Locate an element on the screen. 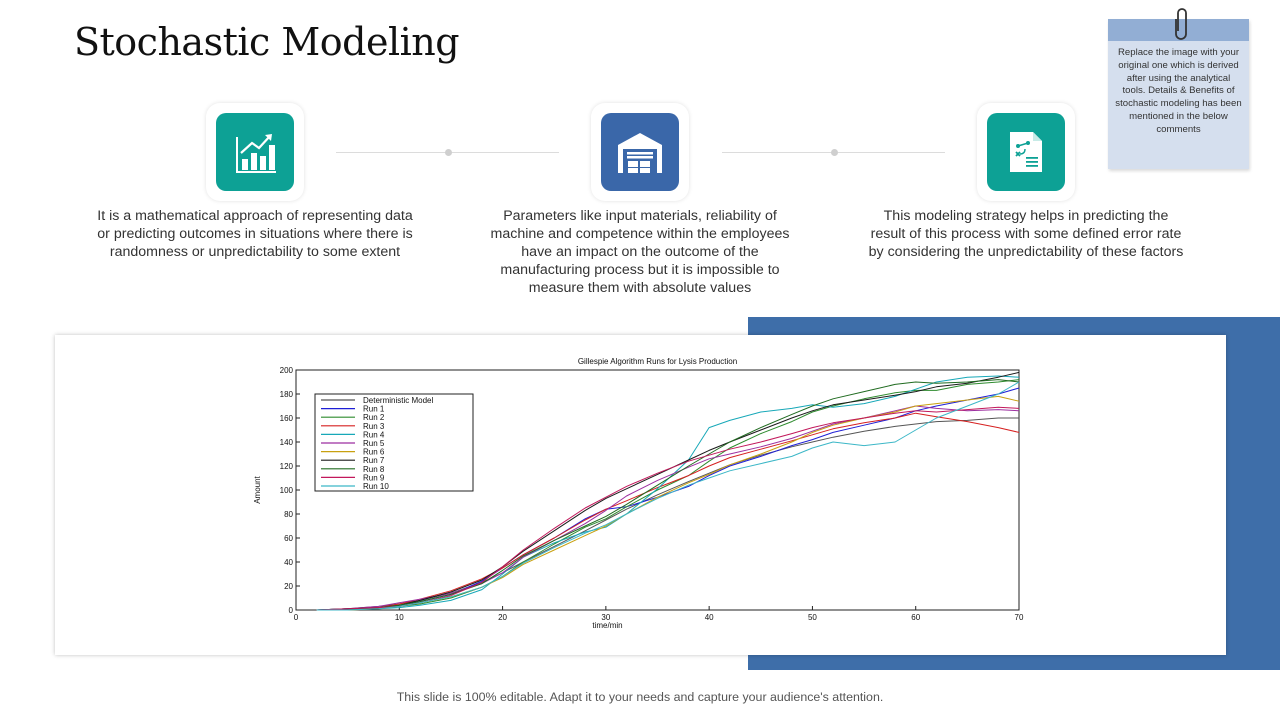 The width and height of the screenshot is (1280, 720). step-2-icon-background is located at coordinates (640, 152).